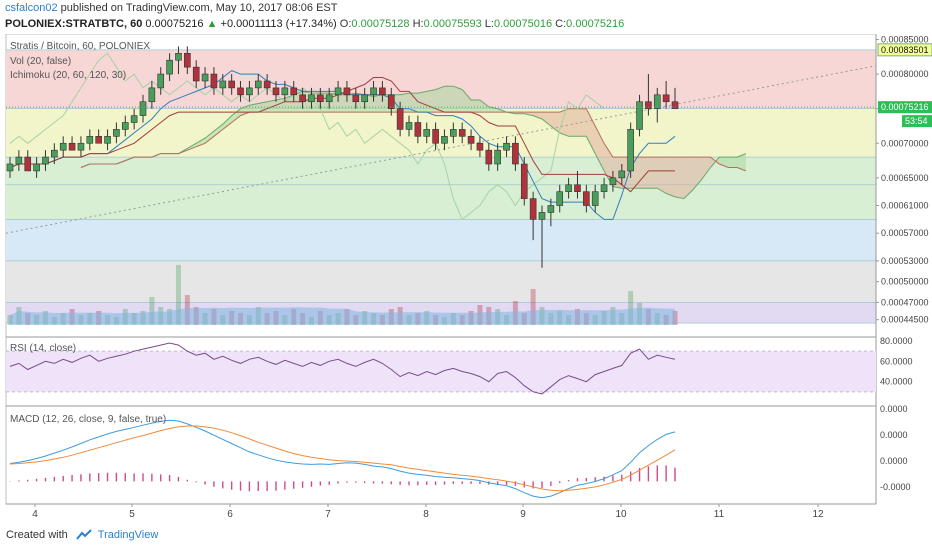 The image size is (932, 550). I want to click on low-label: L:, so click(489, 24).